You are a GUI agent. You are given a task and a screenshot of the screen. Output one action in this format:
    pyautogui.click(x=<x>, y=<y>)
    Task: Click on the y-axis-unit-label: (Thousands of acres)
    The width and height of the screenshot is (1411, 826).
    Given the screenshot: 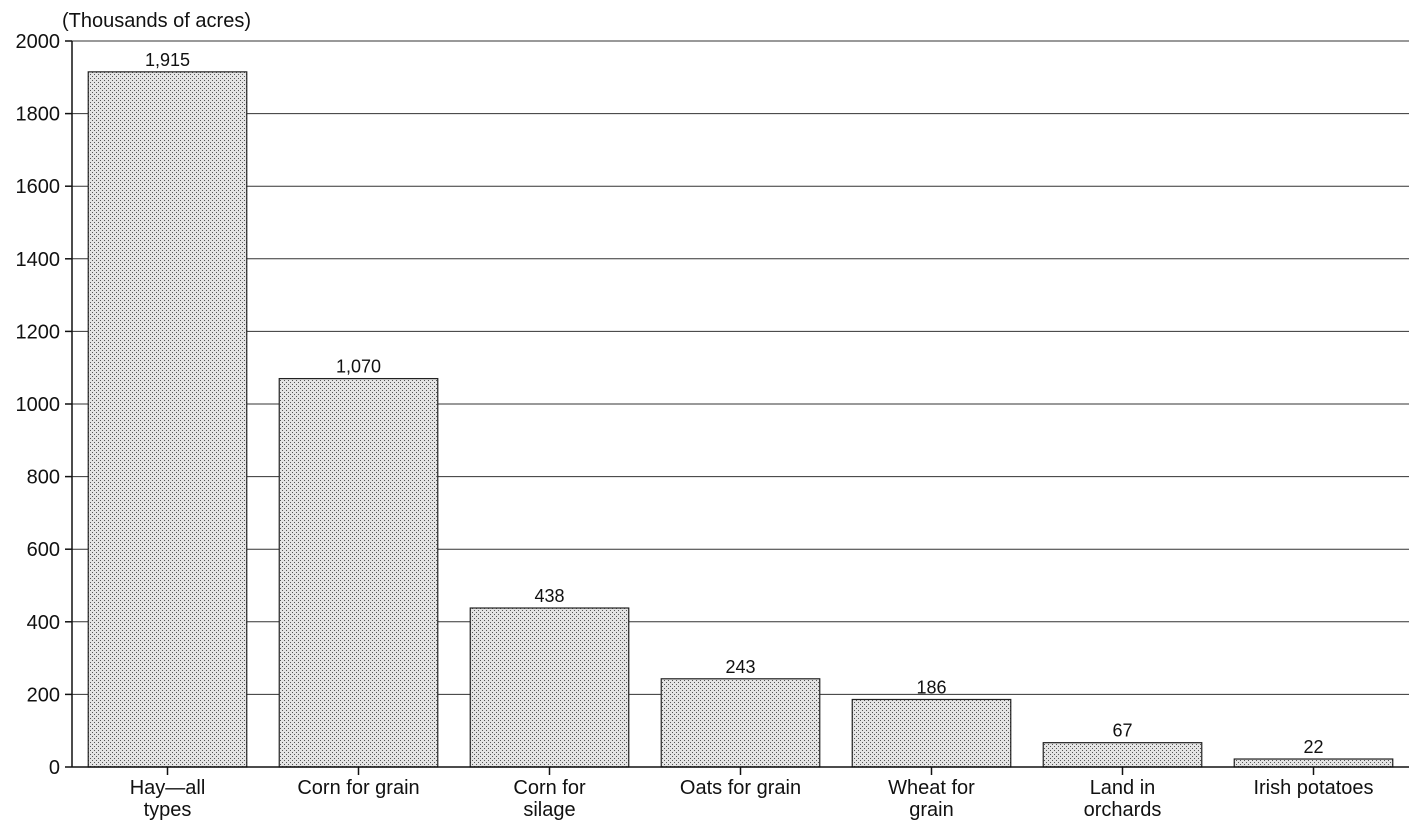 What is the action you would take?
    pyautogui.click(x=156, y=21)
    